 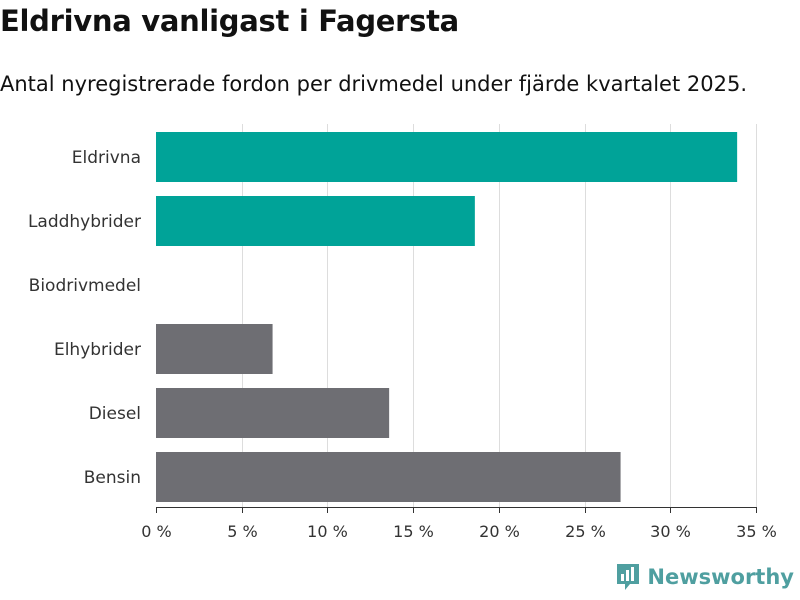 What do you see at coordinates (499, 531) in the screenshot?
I see `x-tick-label: 20 %` at bounding box center [499, 531].